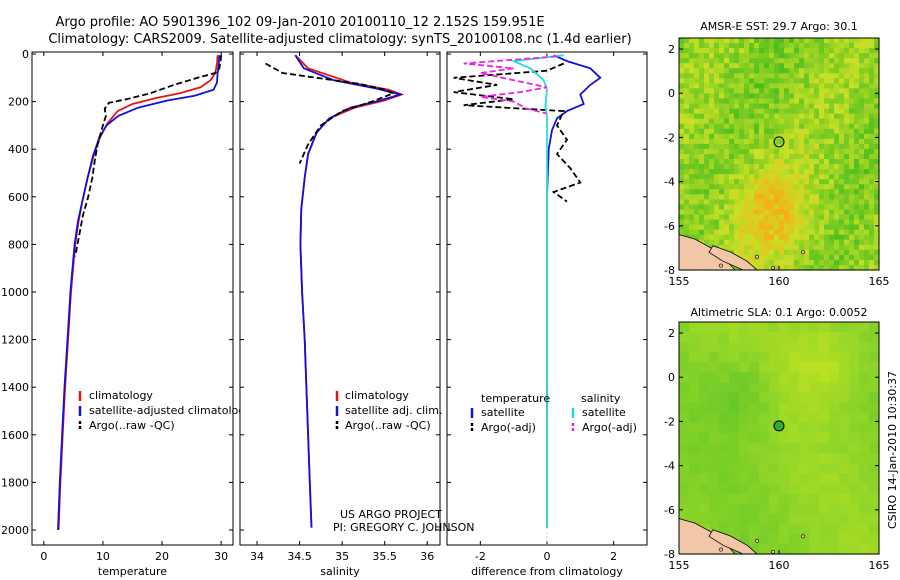 The height and width of the screenshot is (580, 900). What do you see at coordinates (669, 182) in the screenshot?
I see `map-y-tick-label: -4` at bounding box center [669, 182].